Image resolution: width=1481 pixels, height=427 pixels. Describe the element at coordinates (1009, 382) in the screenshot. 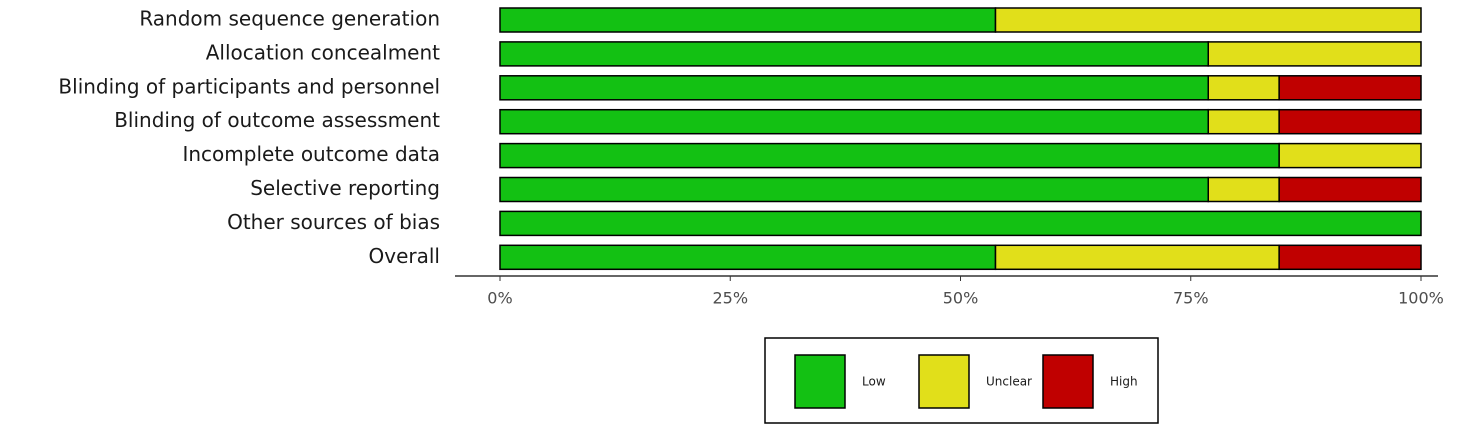

I see `legend-label: Unclear` at that location.